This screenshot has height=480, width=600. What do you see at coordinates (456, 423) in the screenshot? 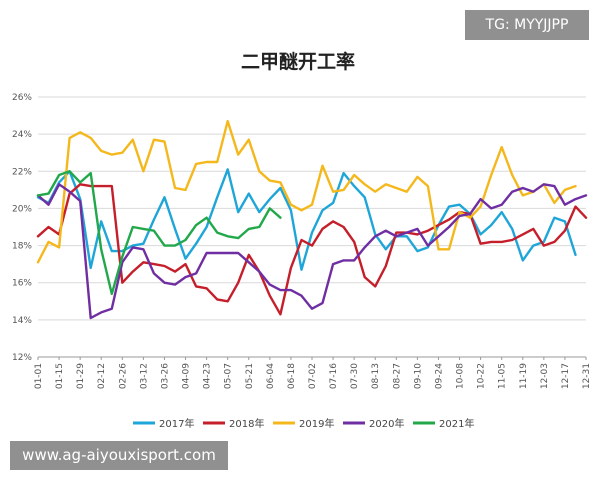
I see `legend-label: 2021年` at bounding box center [456, 423].